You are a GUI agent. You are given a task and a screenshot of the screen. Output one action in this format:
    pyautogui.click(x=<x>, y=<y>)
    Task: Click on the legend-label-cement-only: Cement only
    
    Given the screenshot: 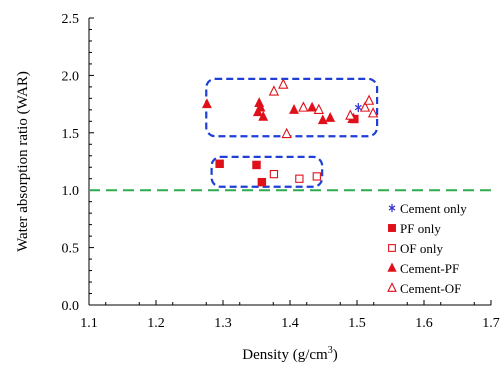 What is the action you would take?
    pyautogui.click(x=433, y=208)
    